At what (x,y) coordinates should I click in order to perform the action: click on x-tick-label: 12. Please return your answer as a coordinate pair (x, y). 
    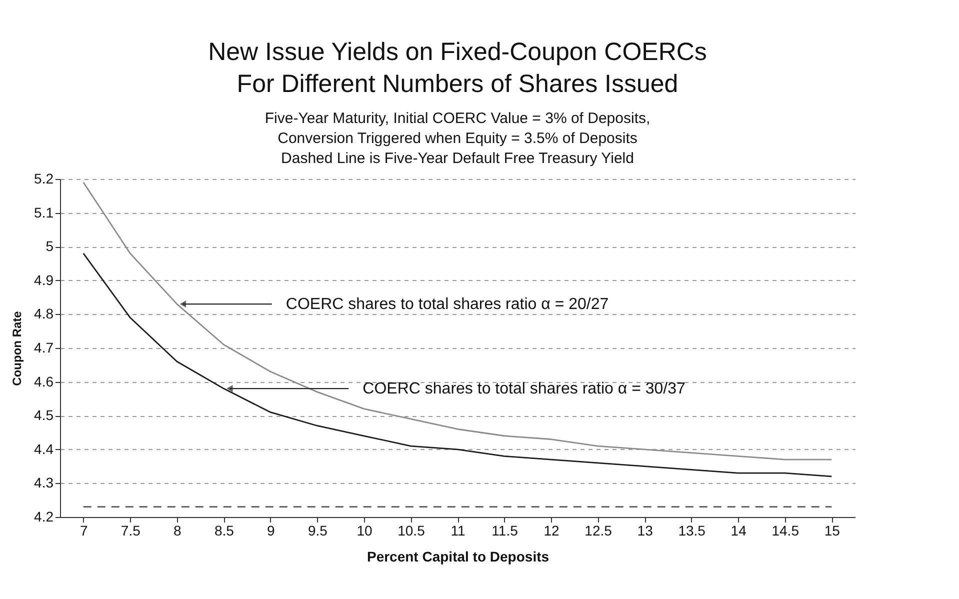
    Looking at the image, I should click on (552, 530).